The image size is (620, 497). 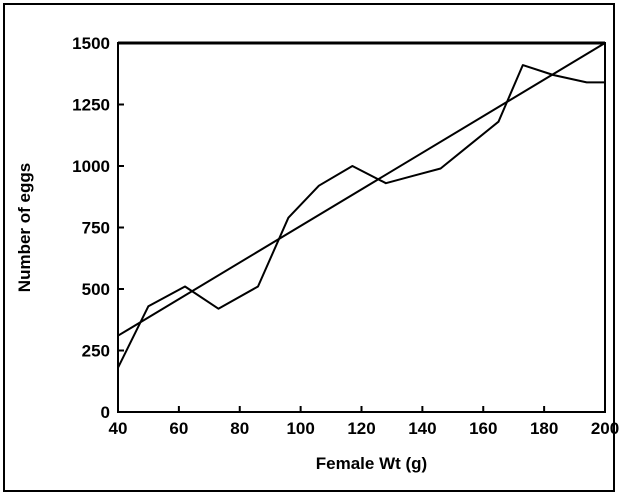 I want to click on y-axis-label: Number of eggs, so click(x=24, y=227).